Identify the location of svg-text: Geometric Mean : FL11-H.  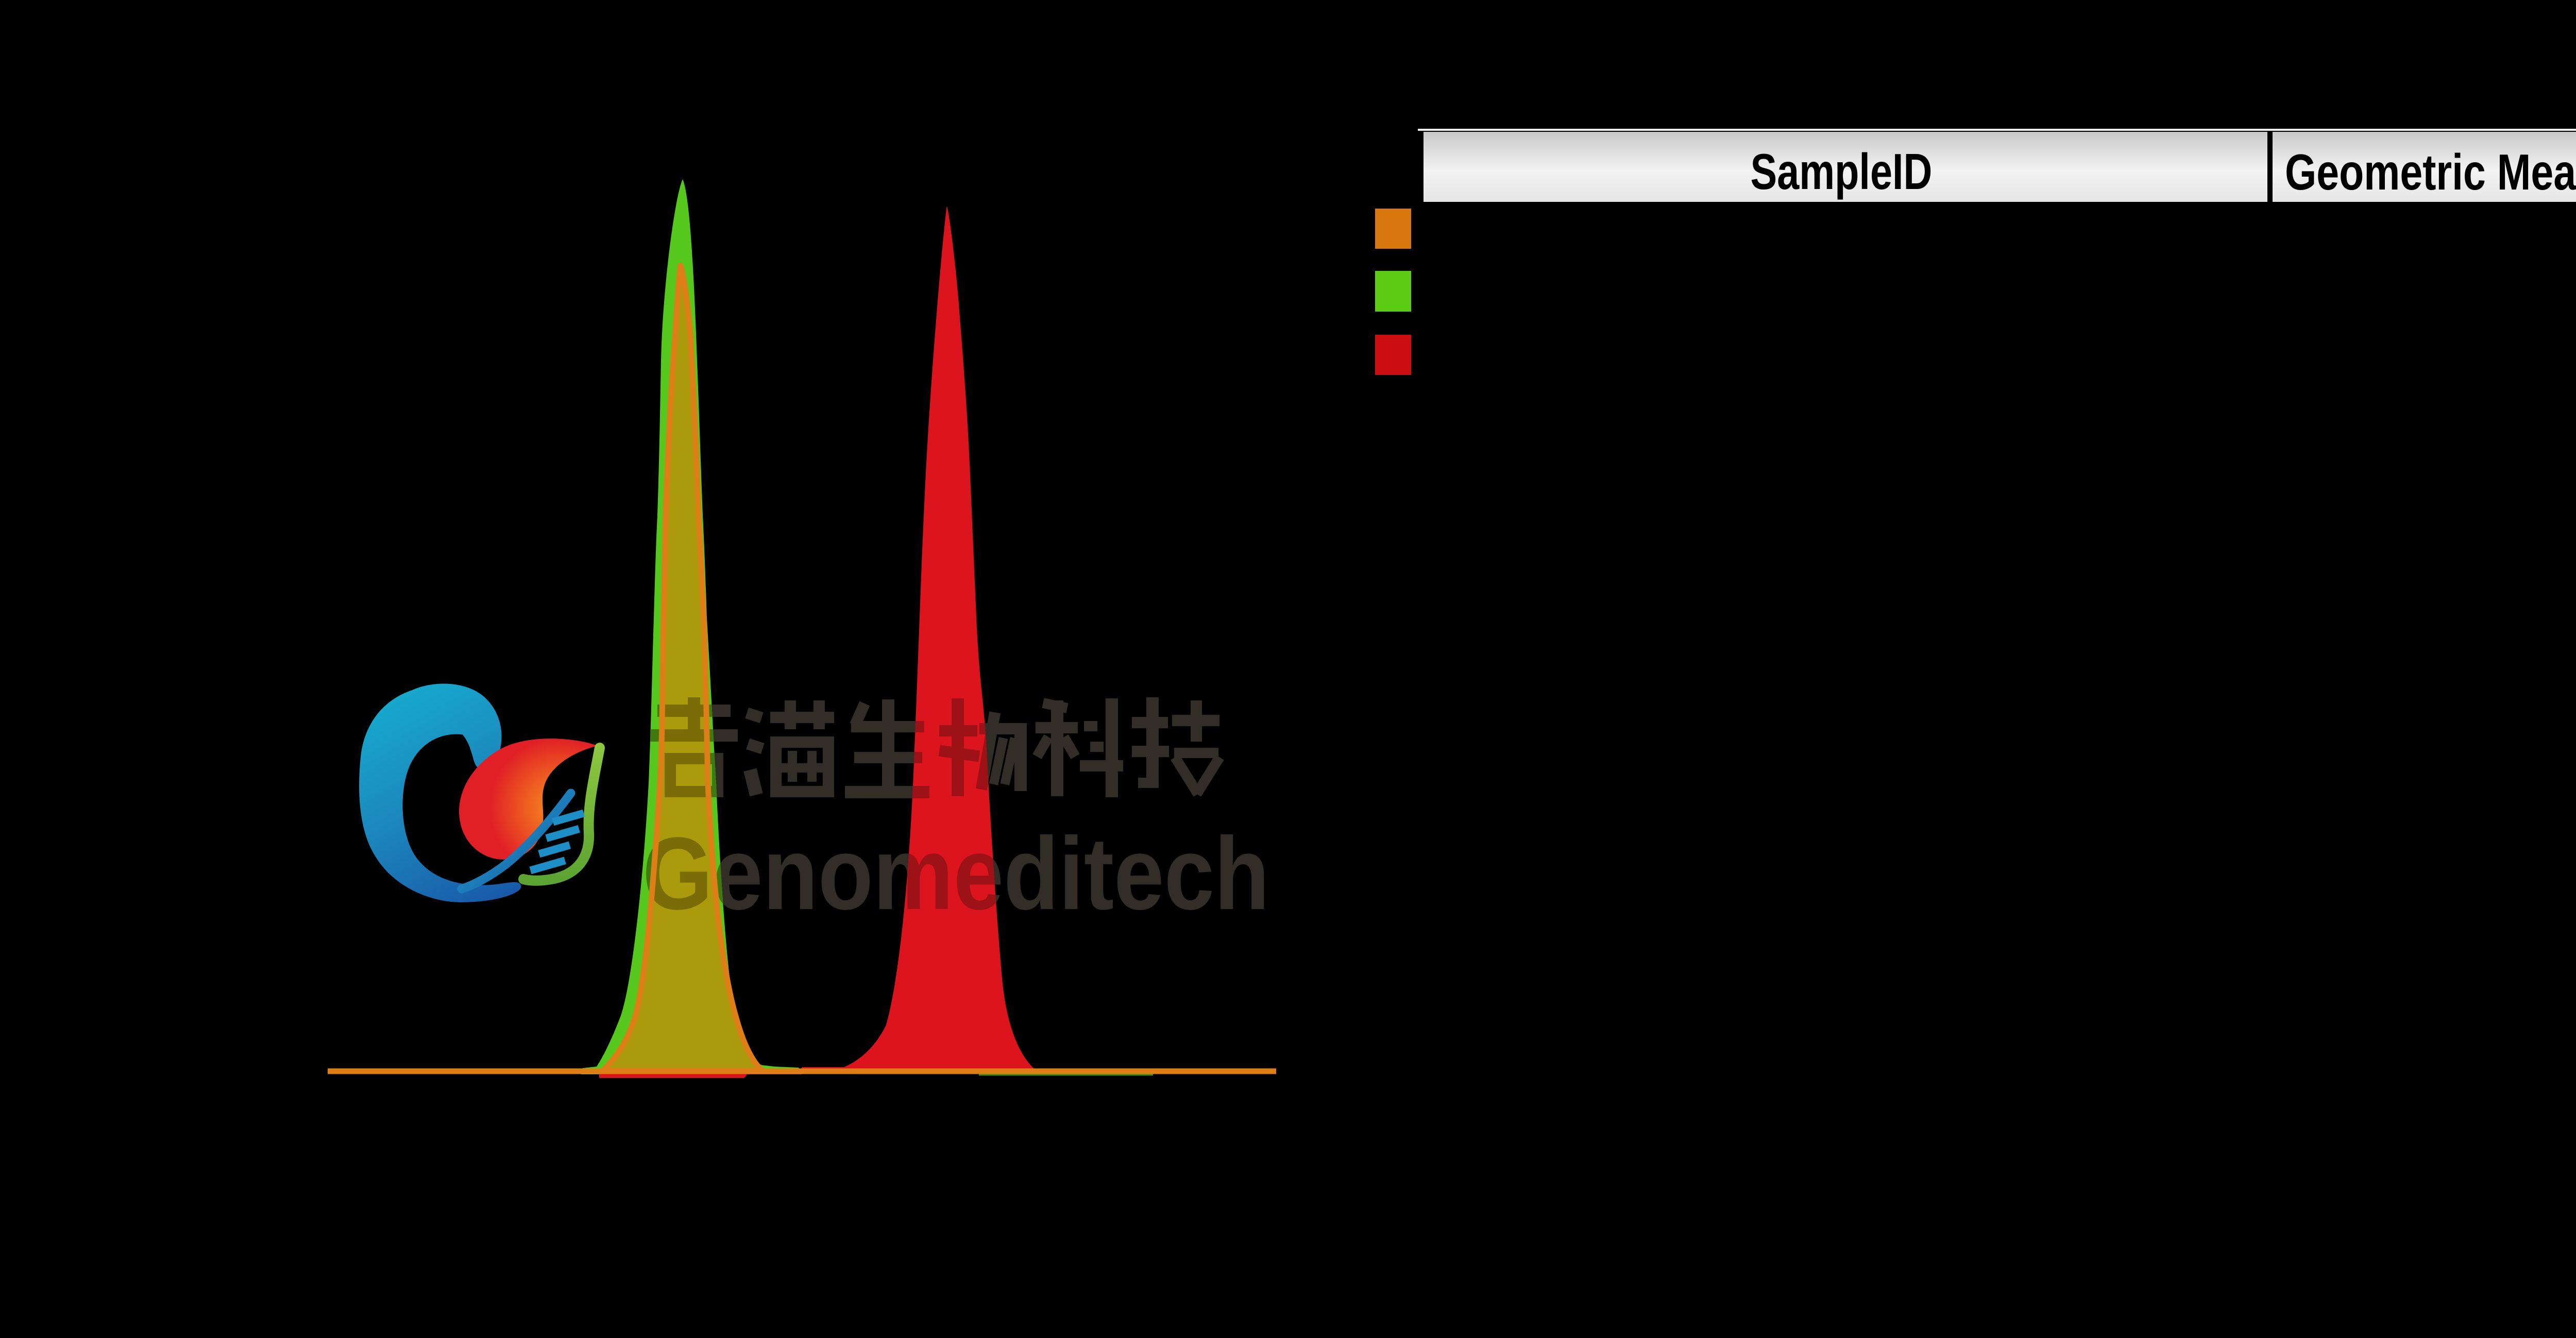
(2430, 172).